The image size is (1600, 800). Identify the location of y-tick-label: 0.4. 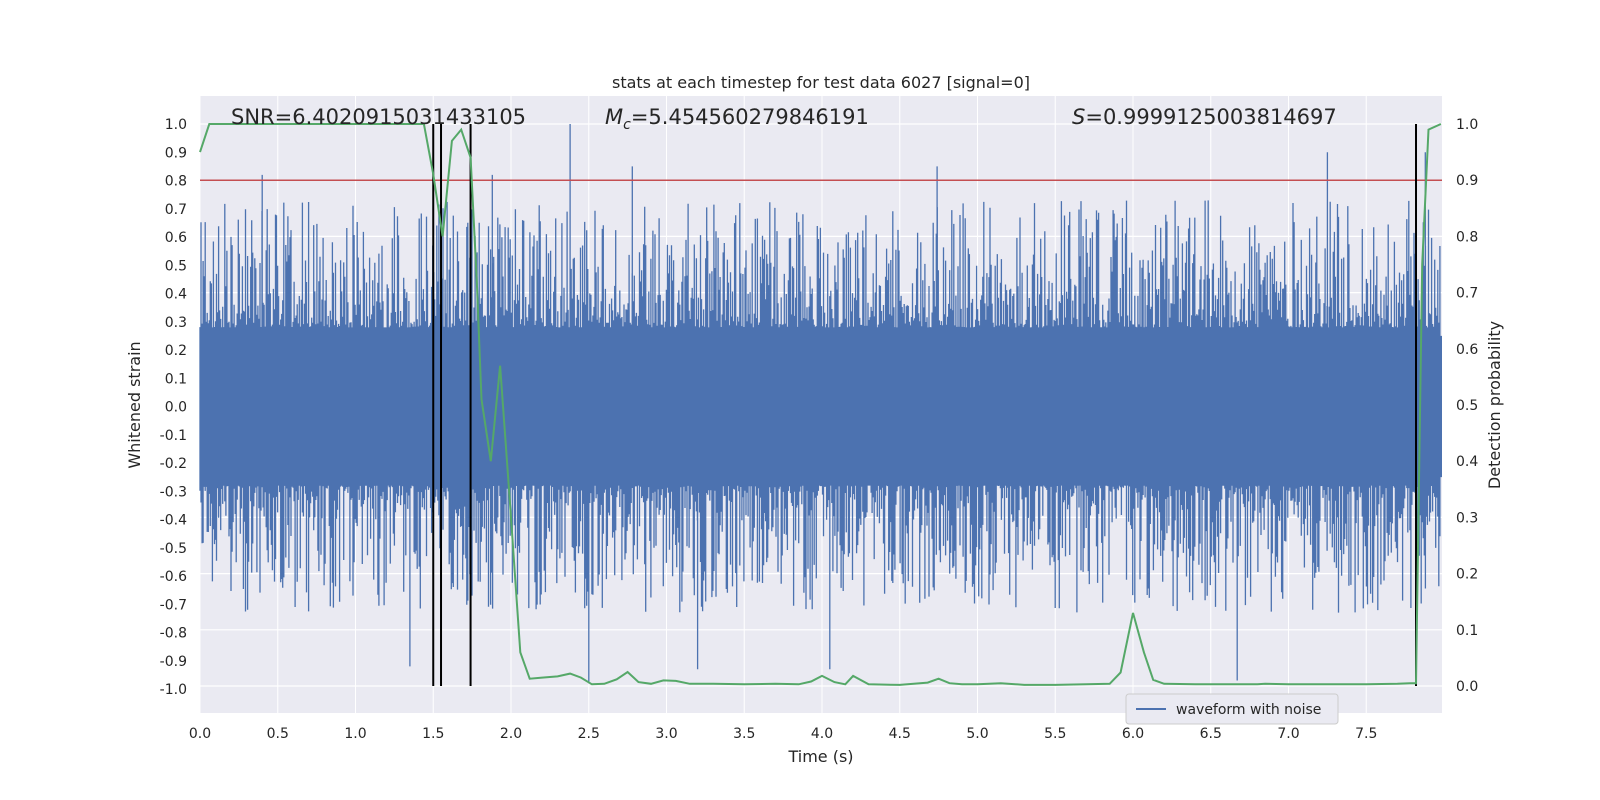
(176, 295).